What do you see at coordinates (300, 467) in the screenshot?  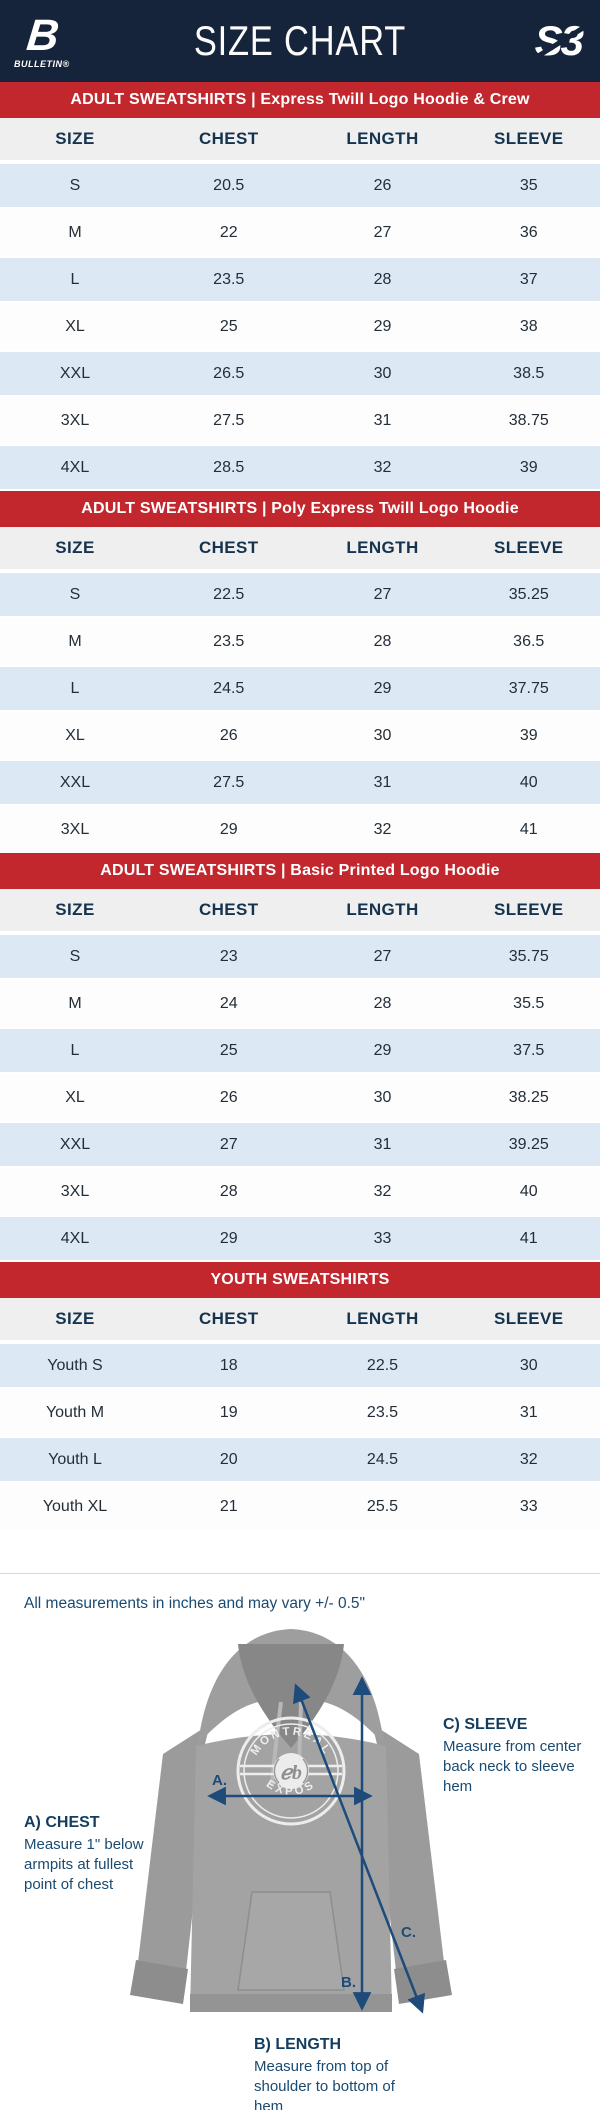 I see `table-row: 4XL 28.5 32 39` at bounding box center [300, 467].